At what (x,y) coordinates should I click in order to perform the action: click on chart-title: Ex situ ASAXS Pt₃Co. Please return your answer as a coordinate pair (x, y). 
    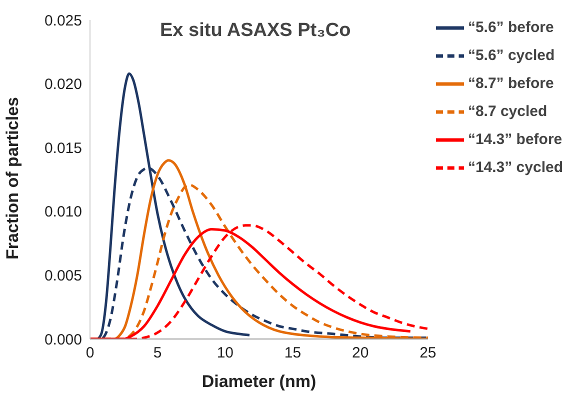
    Looking at the image, I should click on (255, 31).